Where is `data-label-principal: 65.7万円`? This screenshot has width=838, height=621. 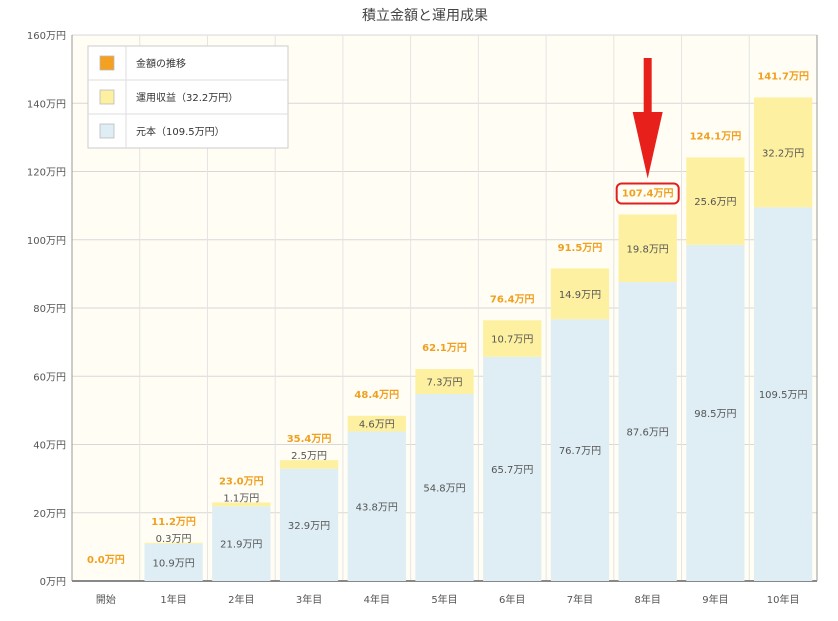 data-label-principal: 65.7万円 is located at coordinates (512, 470).